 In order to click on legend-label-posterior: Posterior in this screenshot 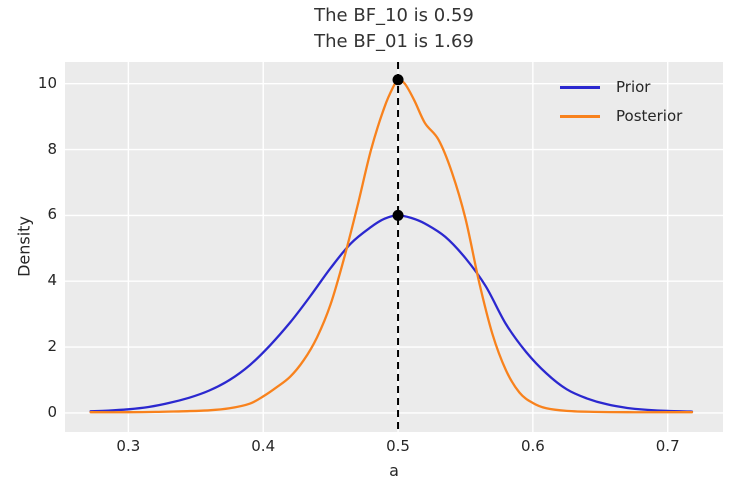, I will do `click(649, 116)`.